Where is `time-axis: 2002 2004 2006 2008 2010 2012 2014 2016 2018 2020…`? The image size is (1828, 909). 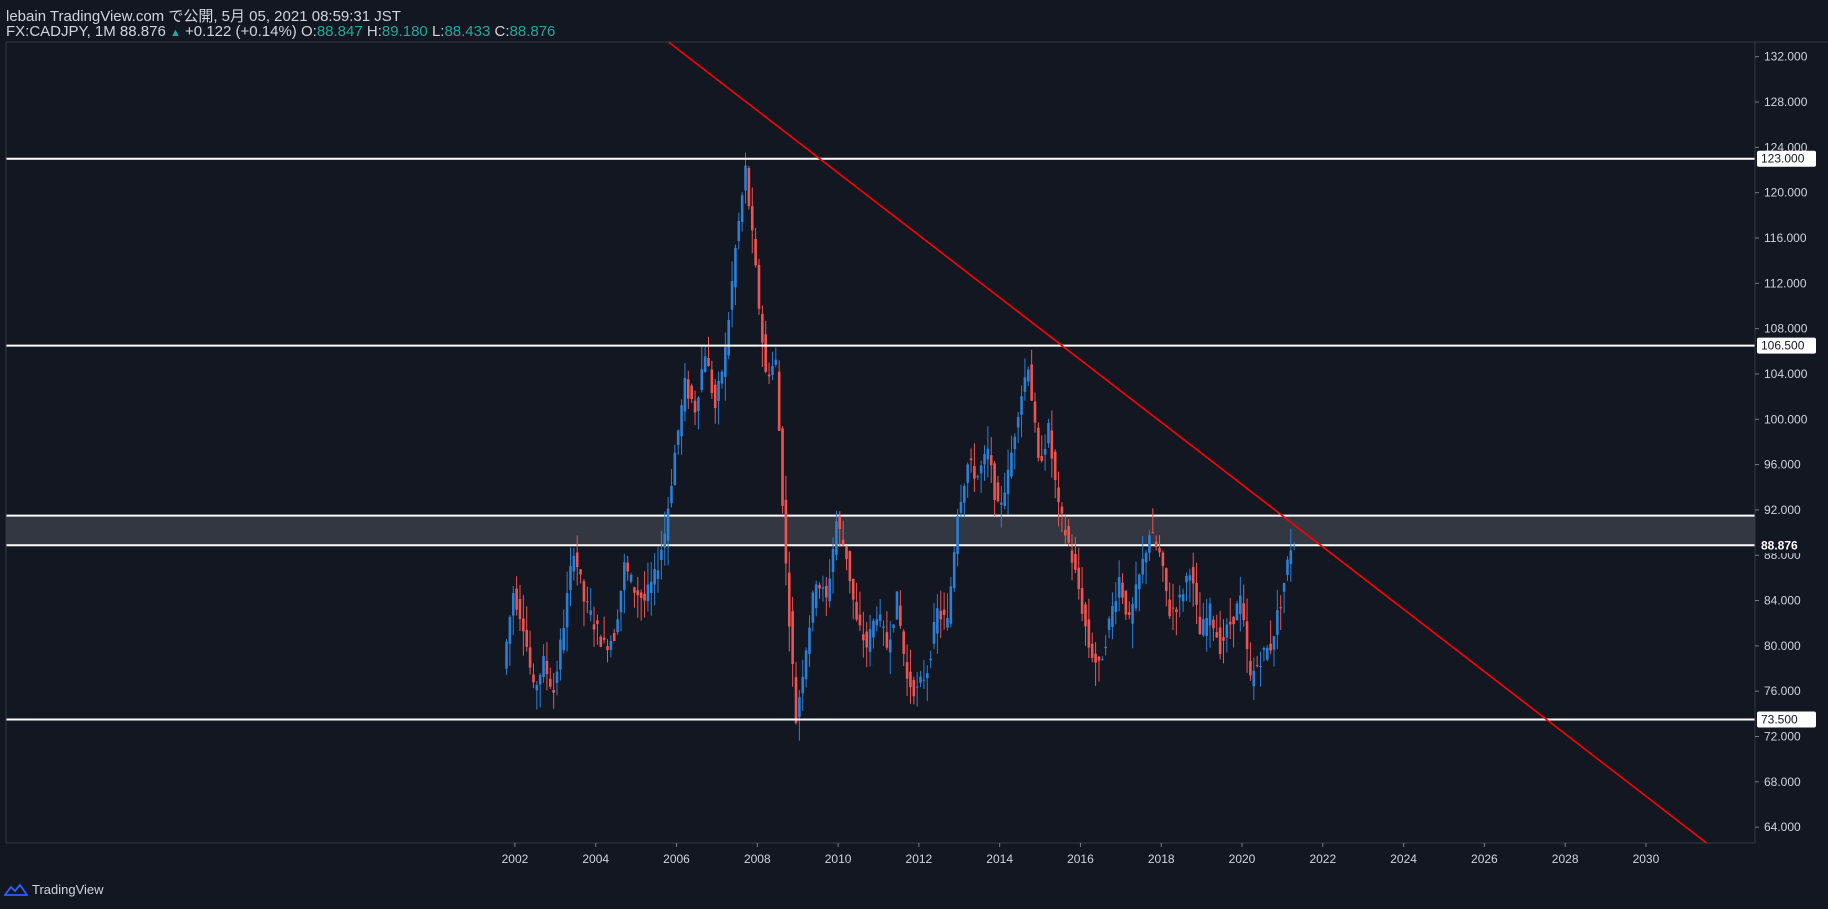 time-axis: 2002 2004 2006 2008 2010 2012 2014 2016 2018 2020… is located at coordinates (1081, 854).